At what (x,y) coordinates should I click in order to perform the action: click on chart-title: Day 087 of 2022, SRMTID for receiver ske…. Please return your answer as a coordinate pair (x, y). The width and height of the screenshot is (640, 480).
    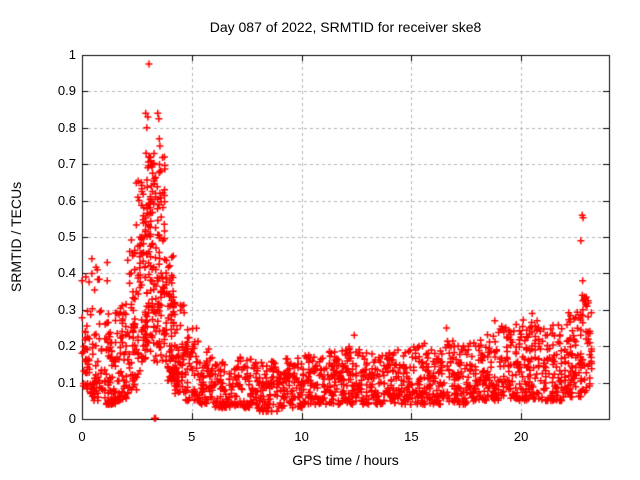
    Looking at the image, I should click on (345, 27).